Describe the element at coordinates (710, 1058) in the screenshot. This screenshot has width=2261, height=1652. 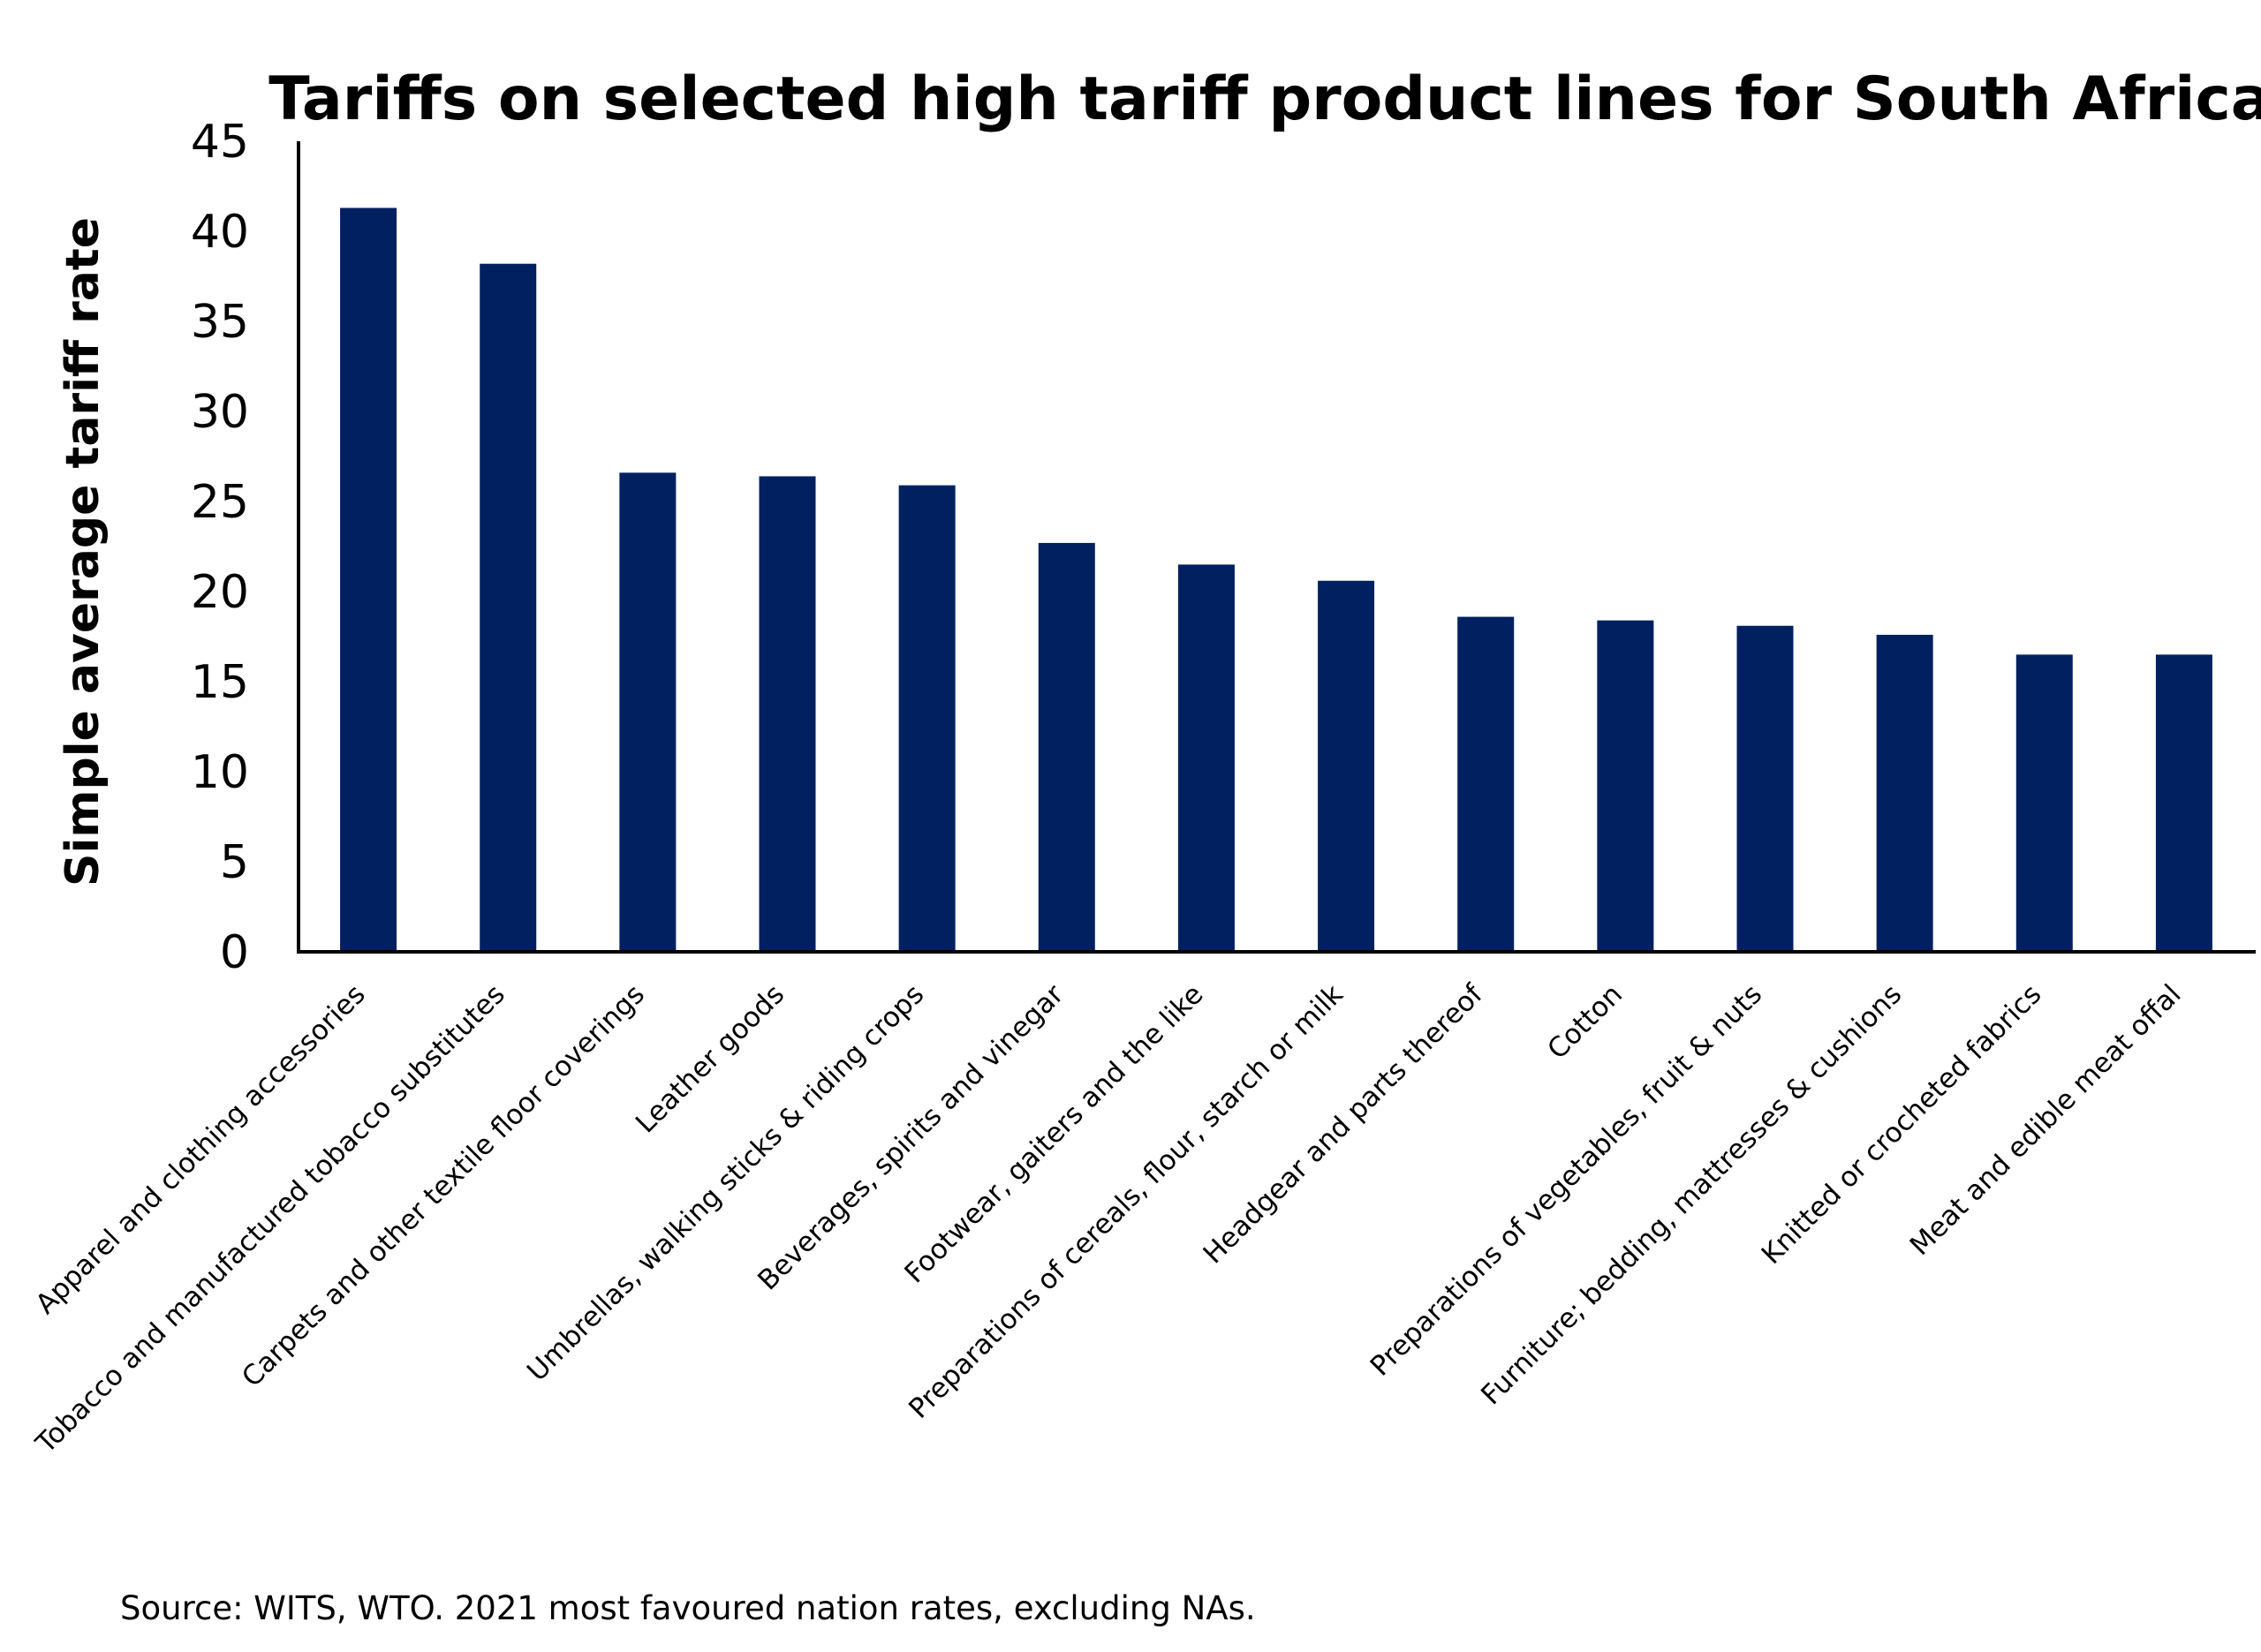
I see `x-tick-label: Leather goods` at that location.